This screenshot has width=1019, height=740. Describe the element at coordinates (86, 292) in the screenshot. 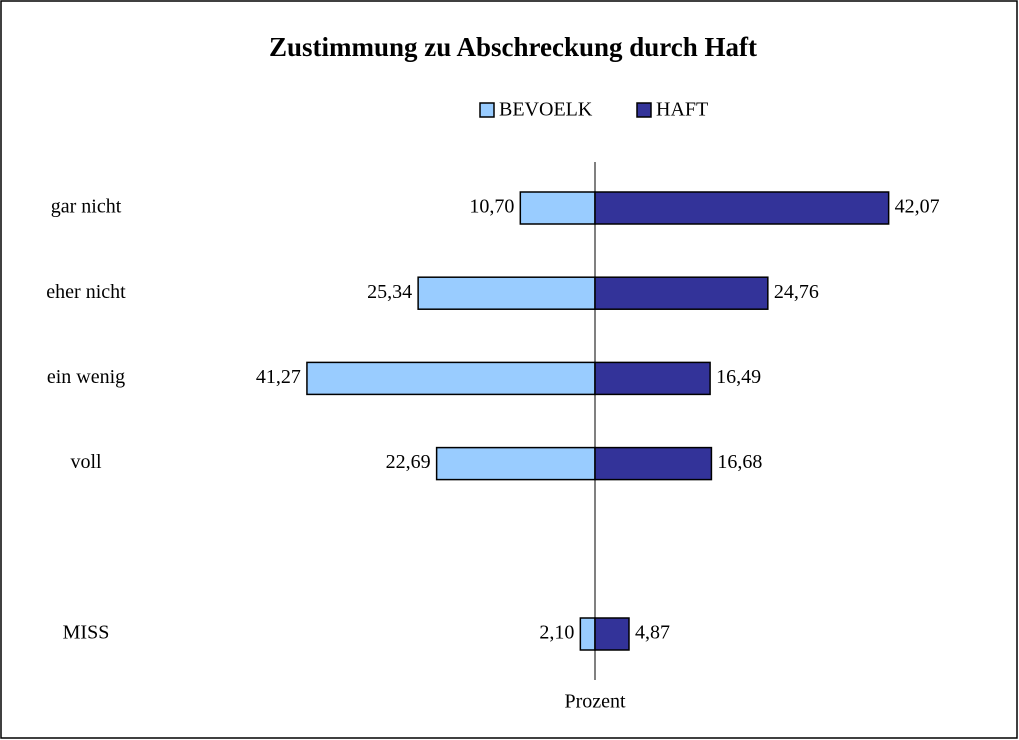

I see `category-label: eher nicht` at that location.